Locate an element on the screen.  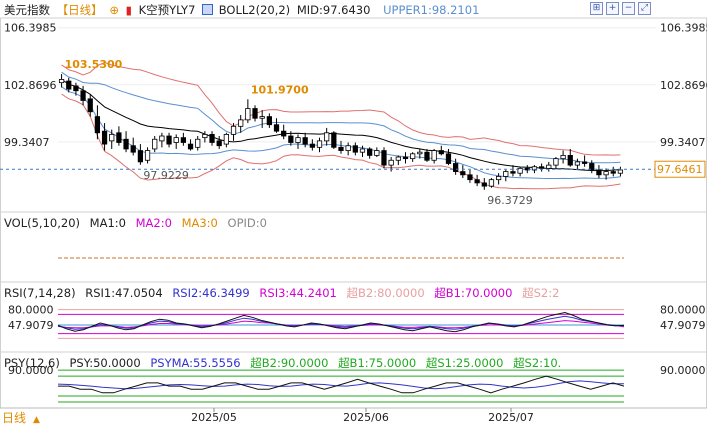
psyma-line is located at coordinates (341, 385).